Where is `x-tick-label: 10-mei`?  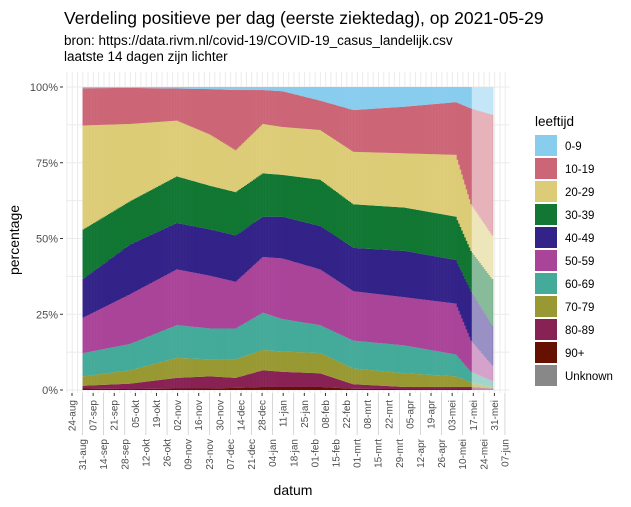 x-tick-label: 10-mei is located at coordinates (463, 454).